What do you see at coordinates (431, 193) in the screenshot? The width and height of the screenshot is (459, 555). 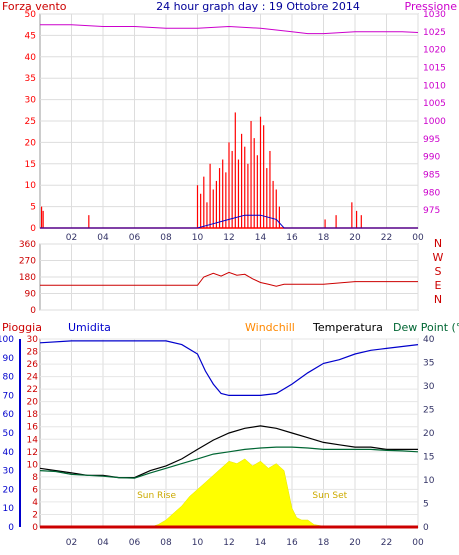 I see `pressure-tick-label: 980` at bounding box center [431, 193].